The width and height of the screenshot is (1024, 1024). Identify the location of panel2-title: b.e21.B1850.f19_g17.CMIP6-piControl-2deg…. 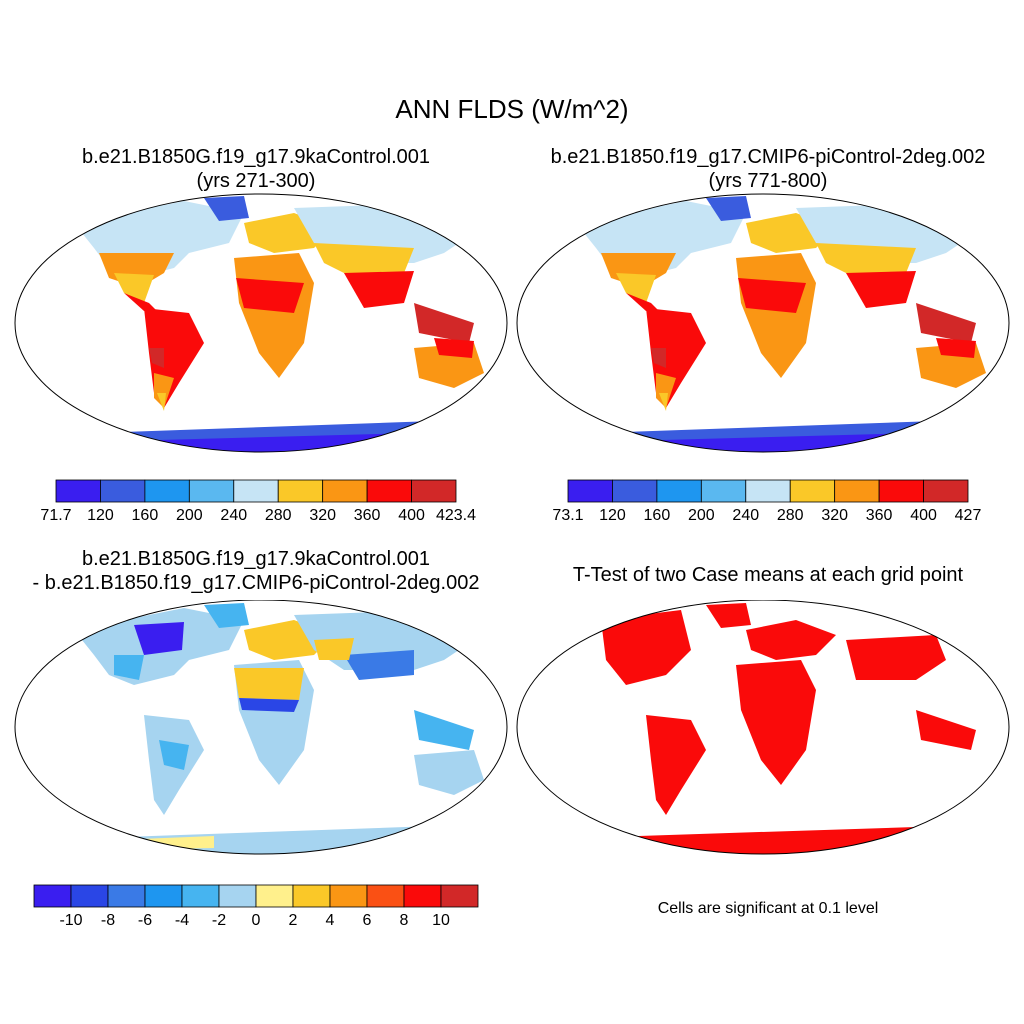
(768, 169).